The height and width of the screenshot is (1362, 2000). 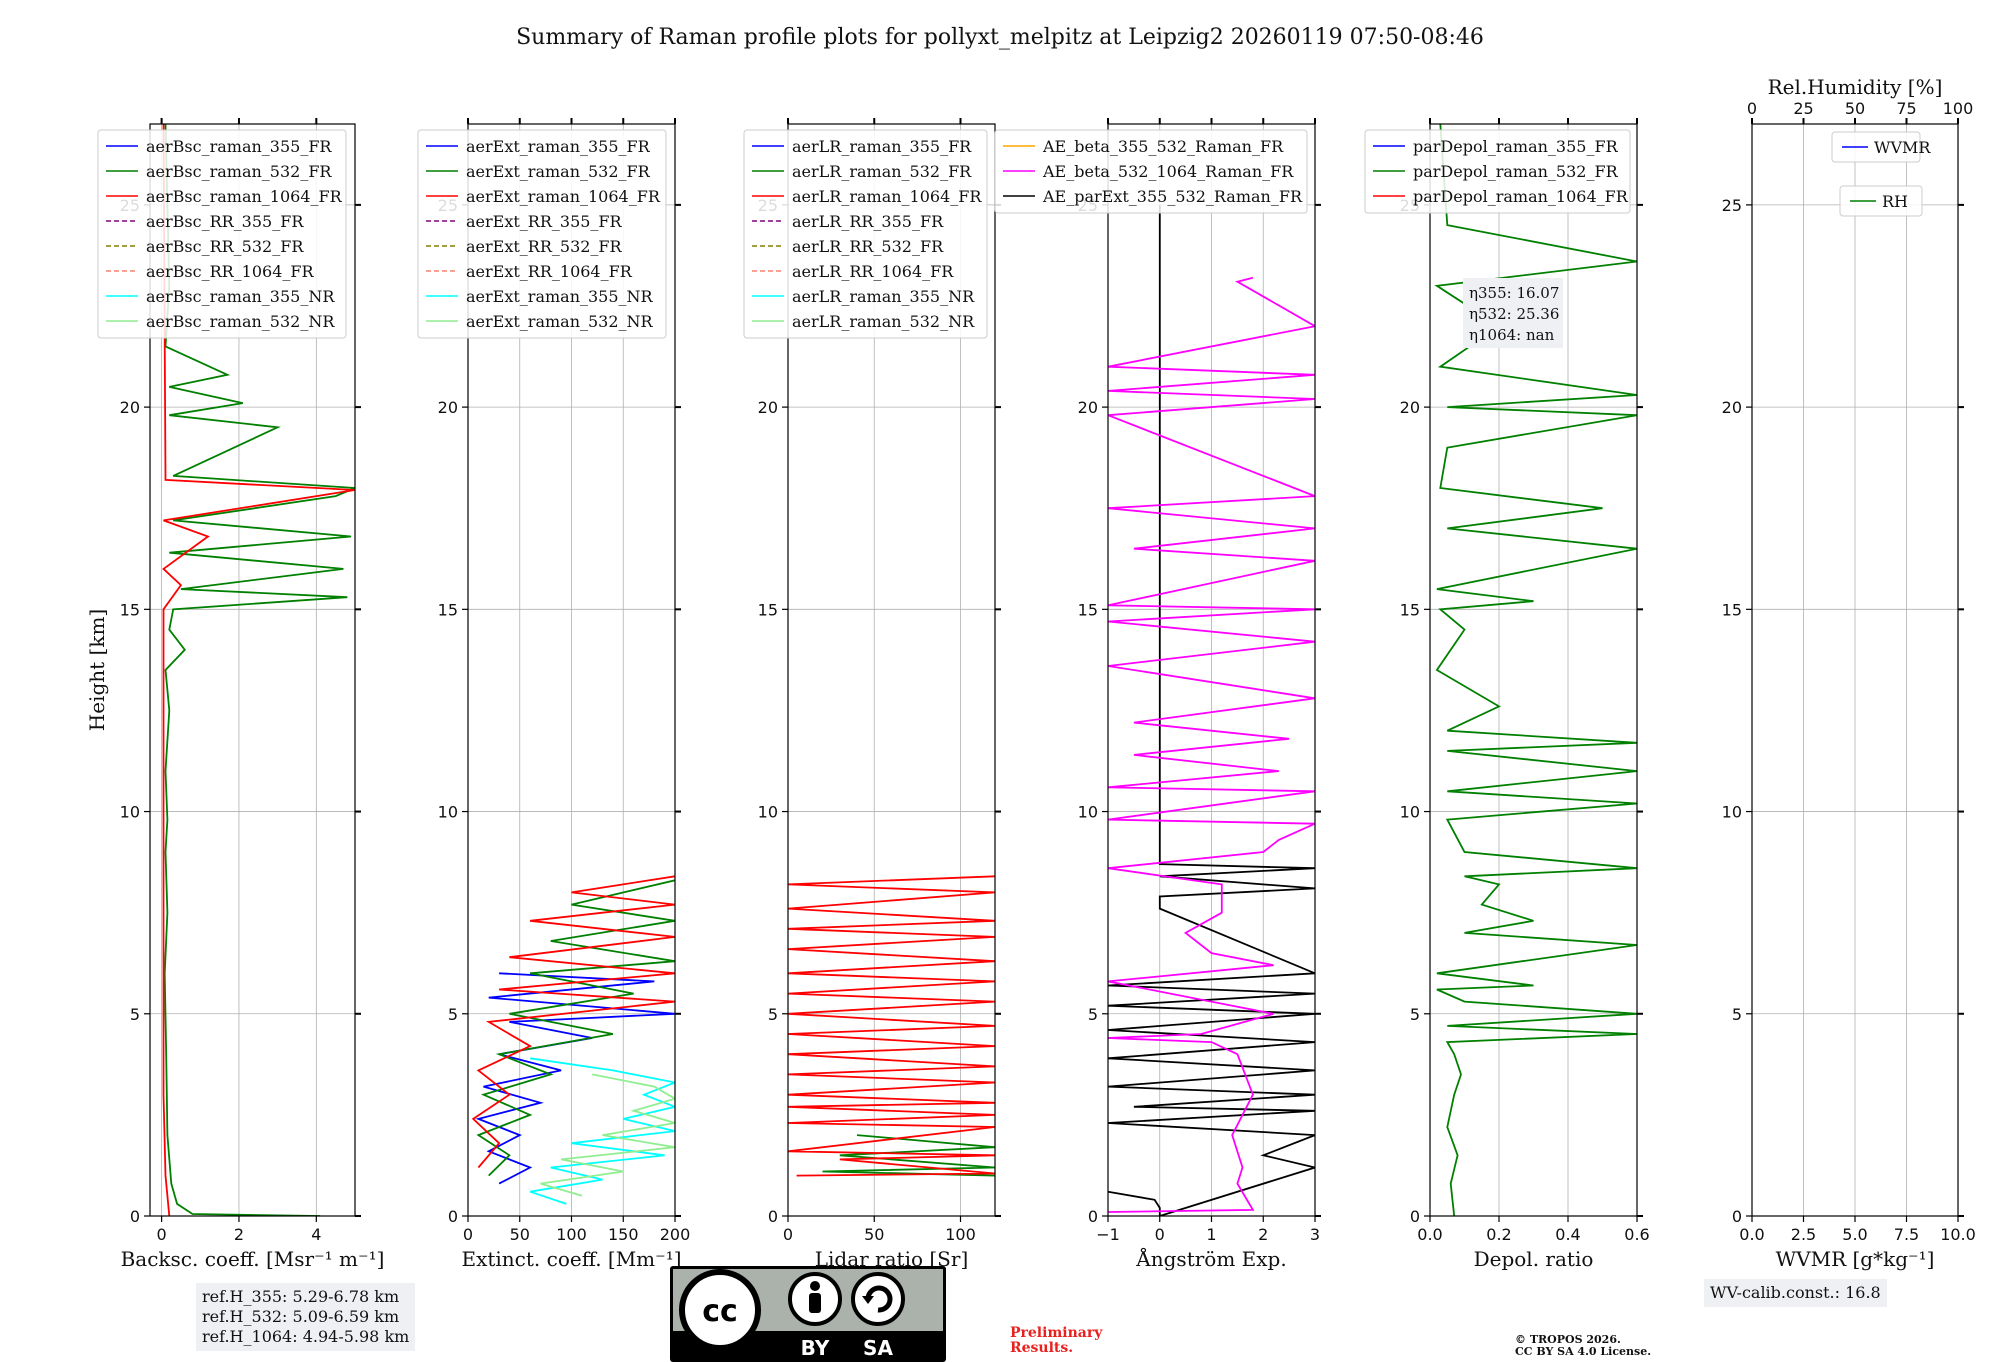 What do you see at coordinates (301, 1296) in the screenshot?
I see `ref-height-355: ref.H_355: 5.29-6.78 km` at bounding box center [301, 1296].